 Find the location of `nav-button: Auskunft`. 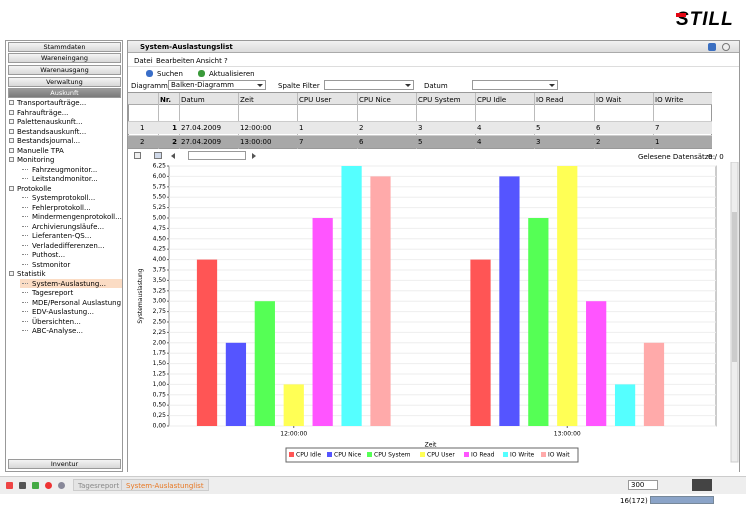

nav-button: Auskunft is located at coordinates (64, 93).